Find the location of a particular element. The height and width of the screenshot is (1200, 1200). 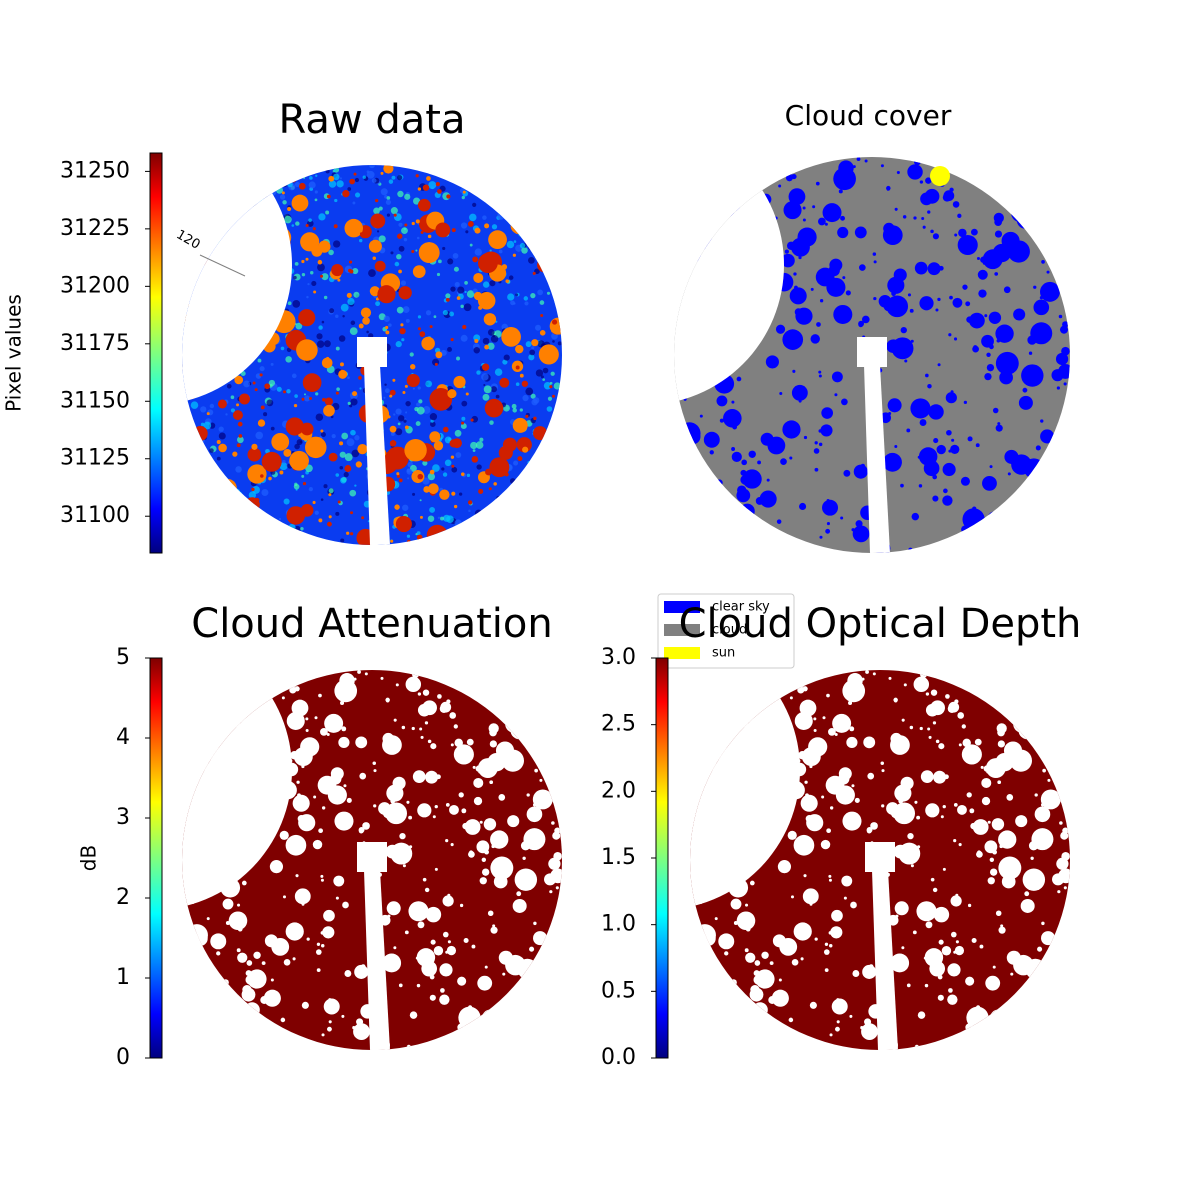

colorbar-tick-label: 31125 is located at coordinates (95, 458).